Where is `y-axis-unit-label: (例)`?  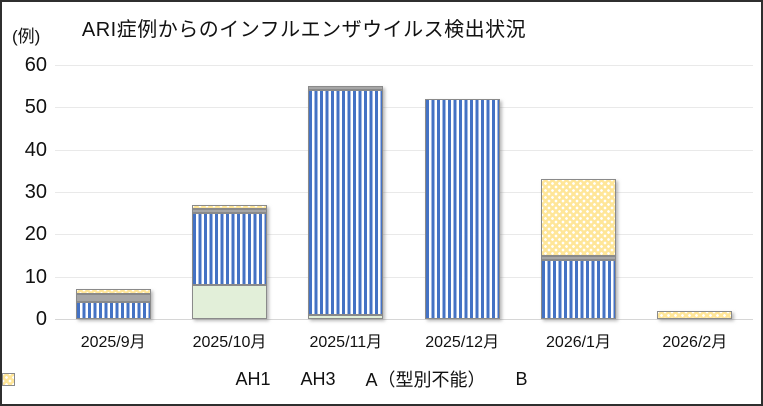
y-axis-unit-label: (例) is located at coordinates (26, 36).